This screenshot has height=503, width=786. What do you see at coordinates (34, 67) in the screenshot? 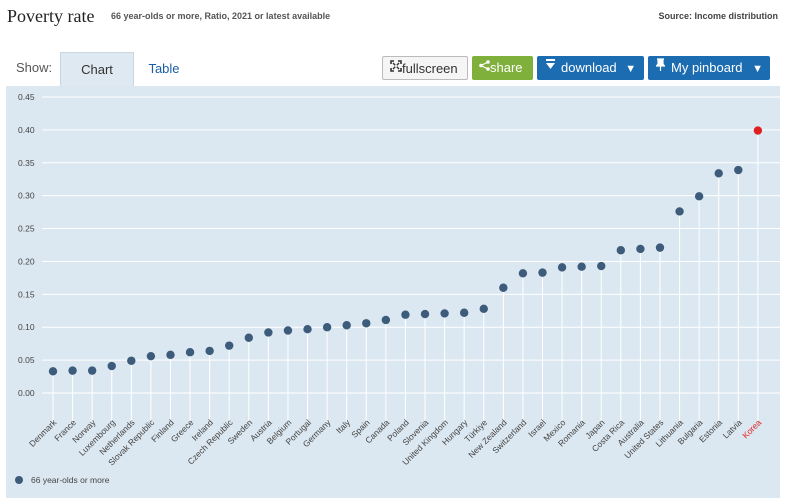
I see `show-label: Show:` at bounding box center [34, 67].